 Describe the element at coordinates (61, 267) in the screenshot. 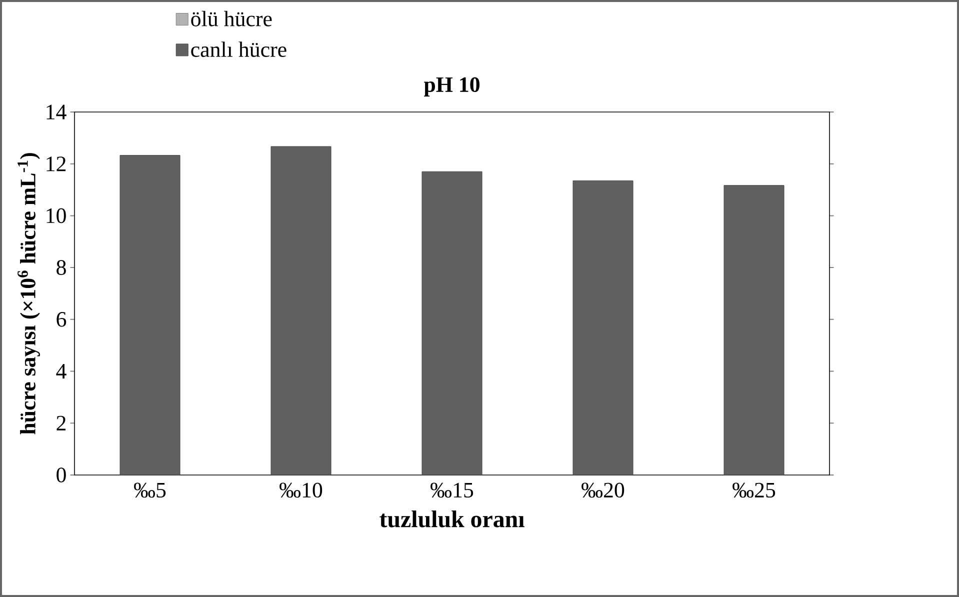

I see `y-tick-label: 8` at that location.